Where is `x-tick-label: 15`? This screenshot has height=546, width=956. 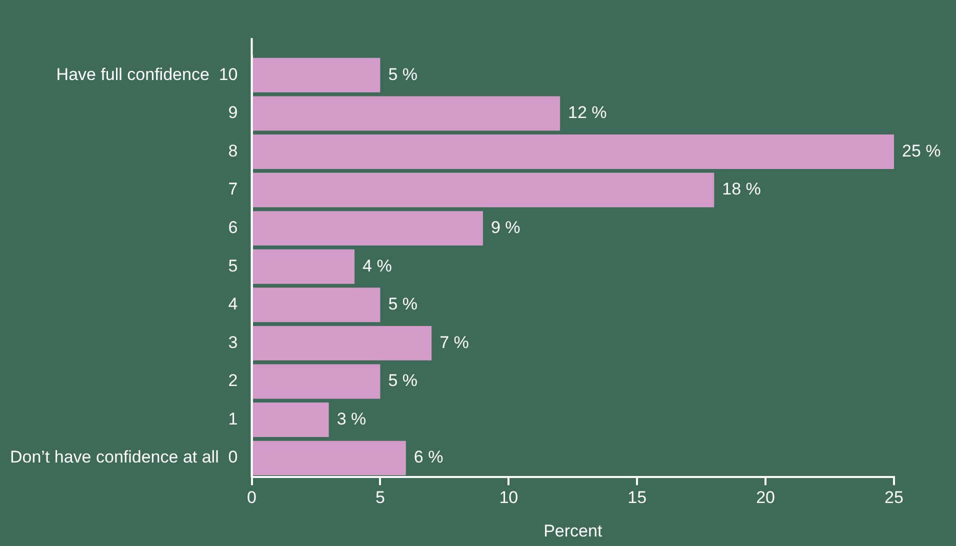 x-tick-label: 15 is located at coordinates (637, 498).